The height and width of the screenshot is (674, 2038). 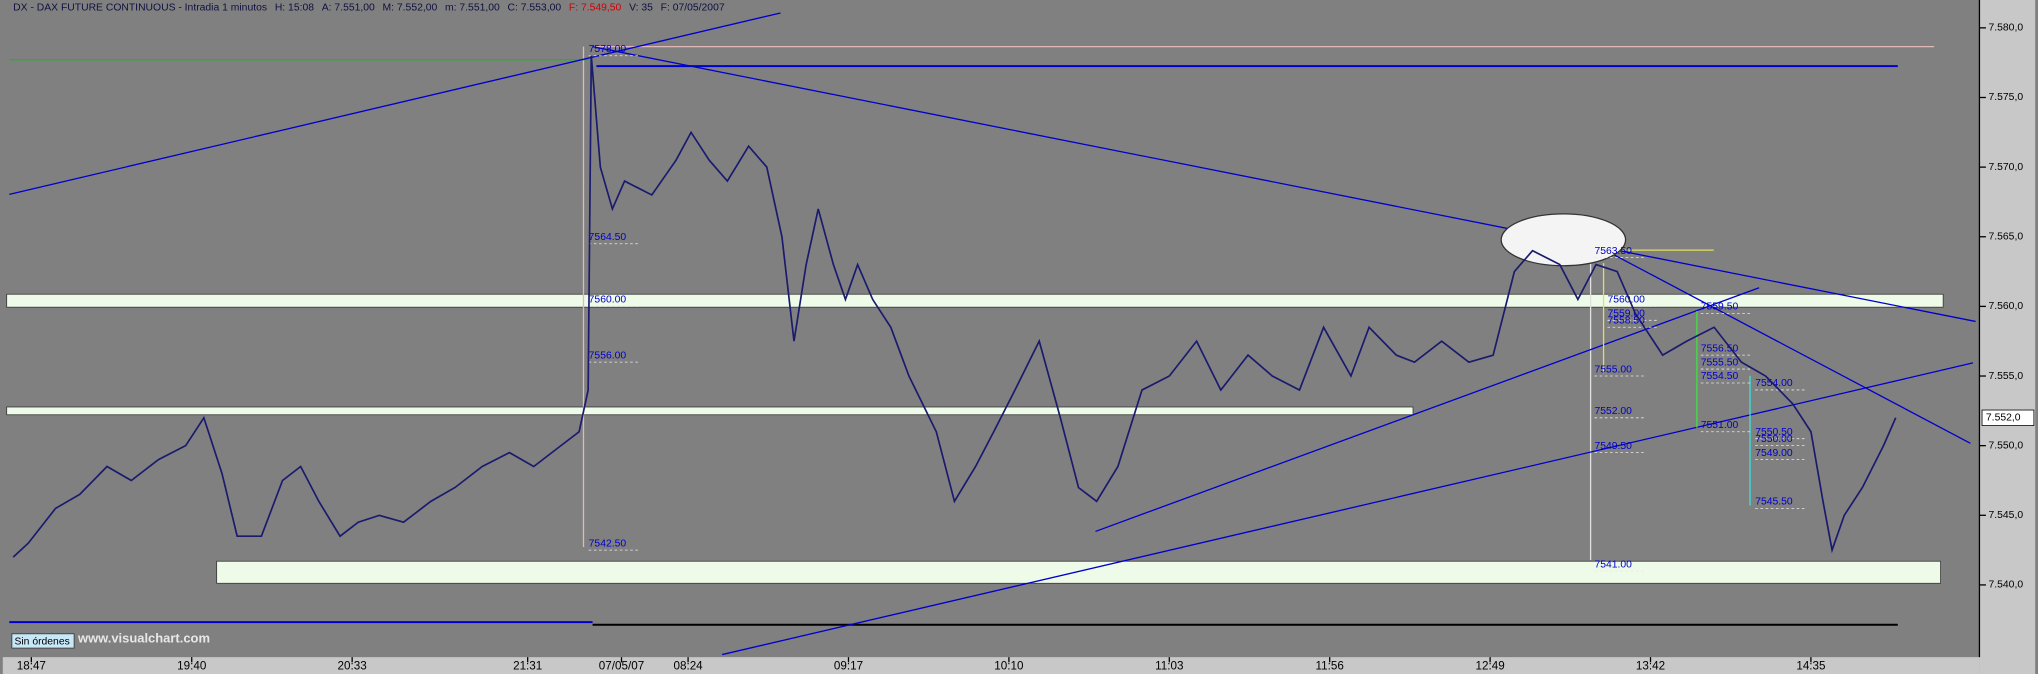 I want to click on annotation-label: 7542.50, so click(x=608, y=543).